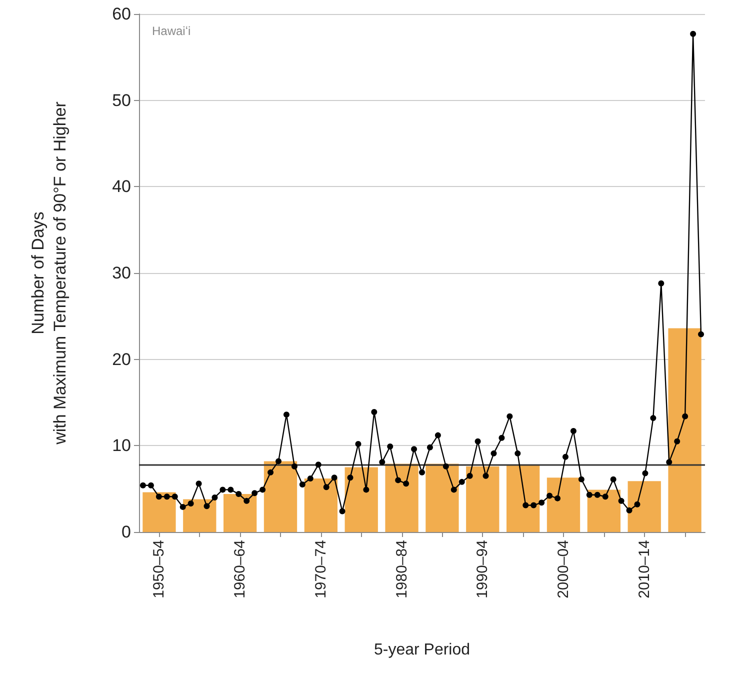  What do you see at coordinates (121, 186) in the screenshot?
I see `y-tick-label: 40` at bounding box center [121, 186].